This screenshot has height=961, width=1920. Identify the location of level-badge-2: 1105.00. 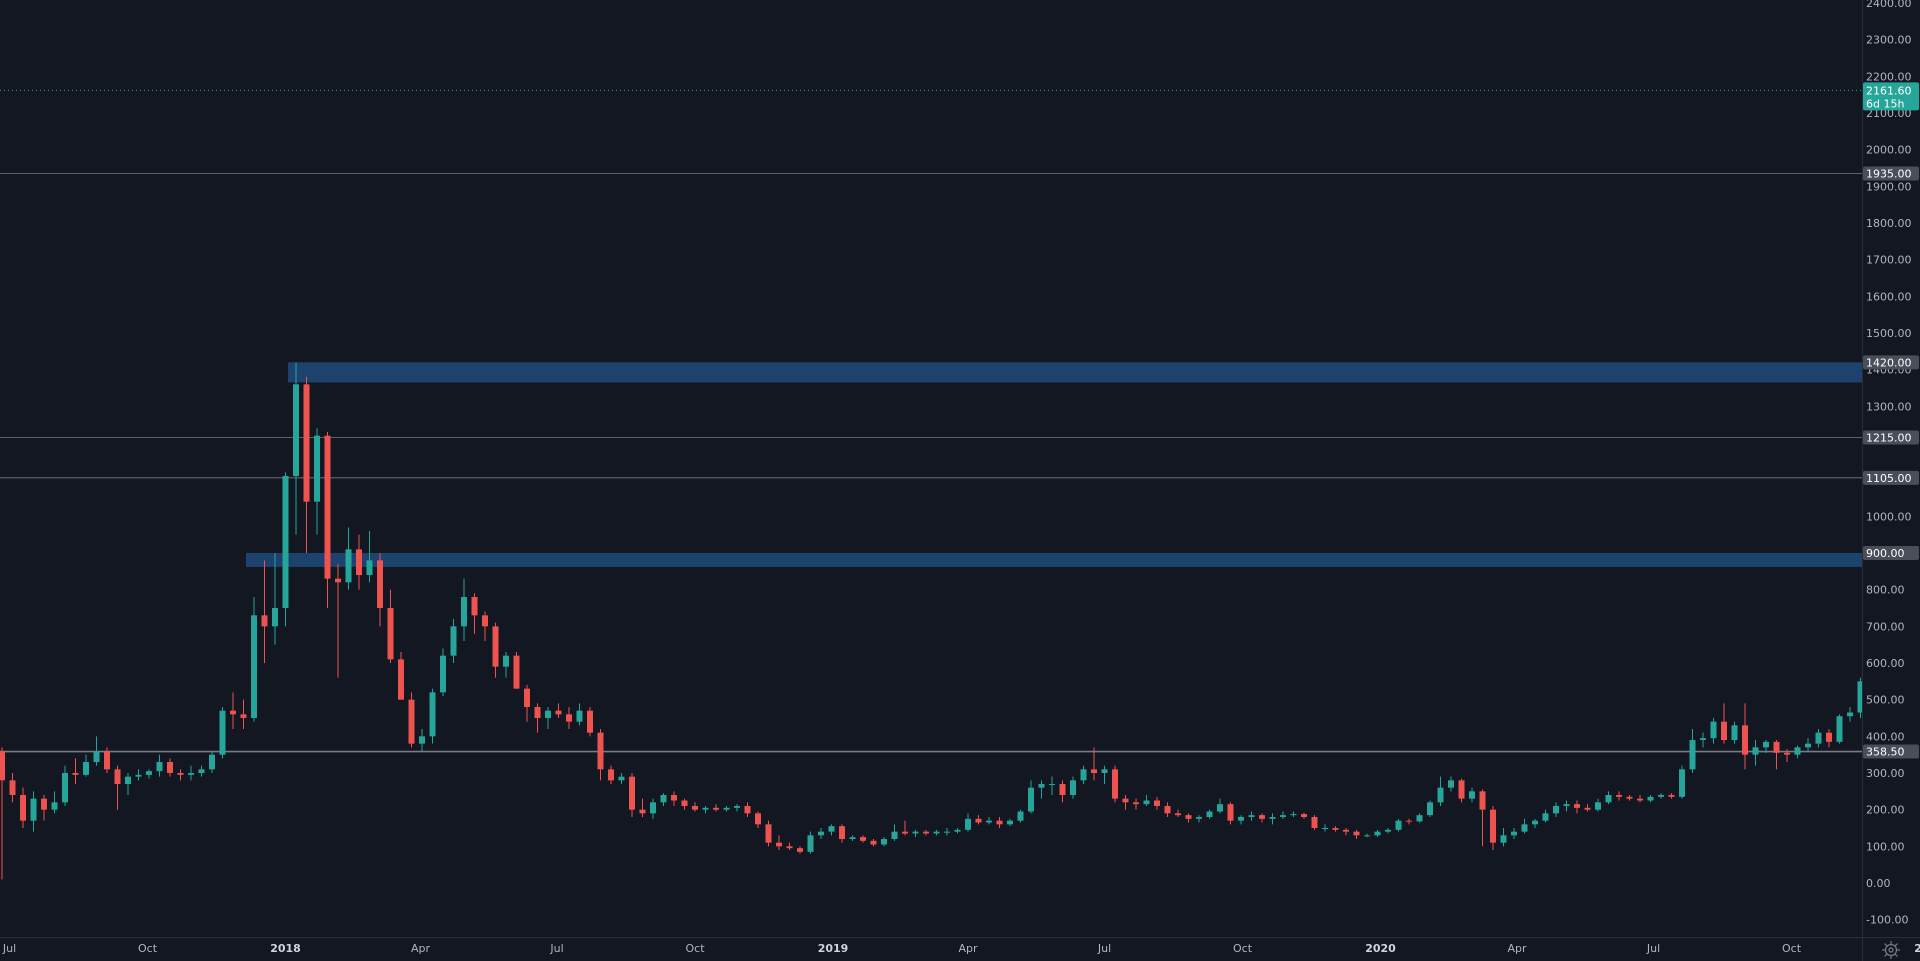
(1891, 477).